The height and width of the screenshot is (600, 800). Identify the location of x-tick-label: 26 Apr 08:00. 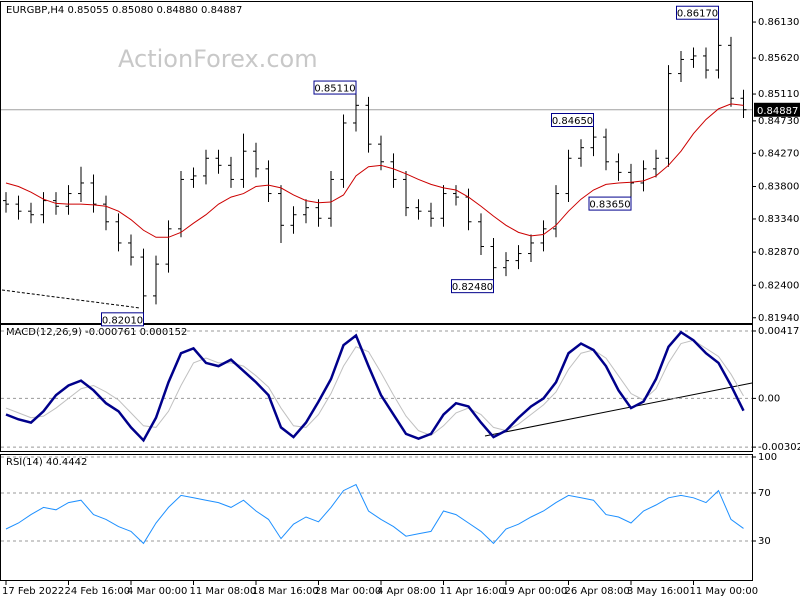
(597, 591).